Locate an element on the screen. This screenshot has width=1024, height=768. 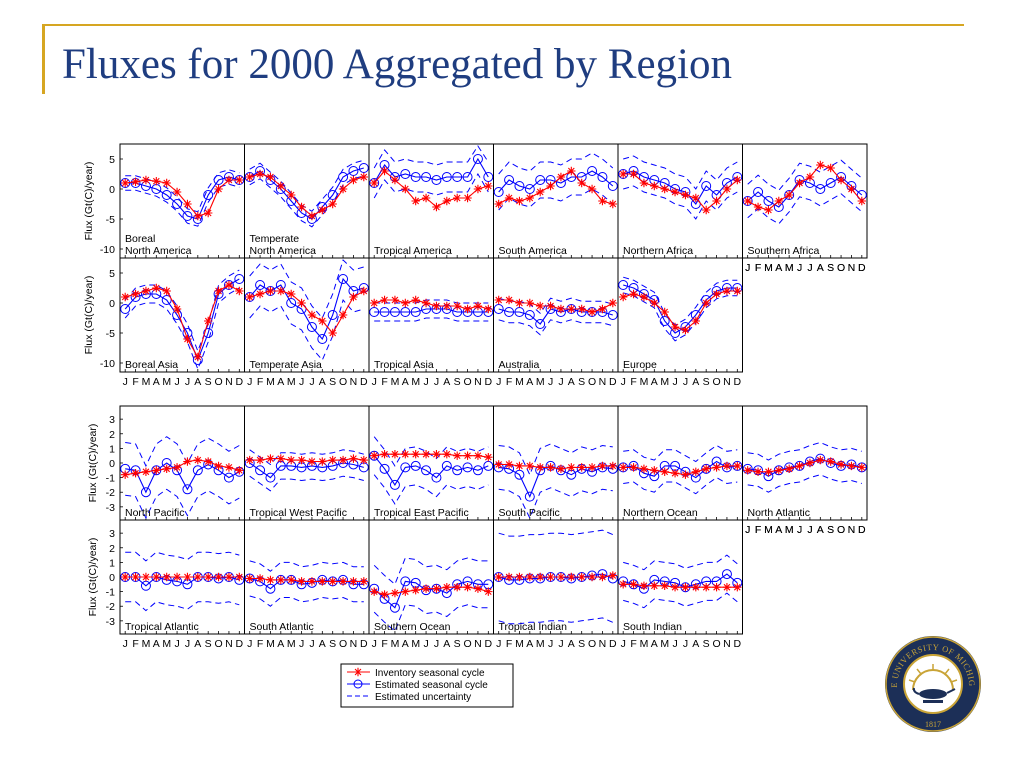
y-axis-label: Flux (Gt(C)/year) is located at coordinates (93, 577).